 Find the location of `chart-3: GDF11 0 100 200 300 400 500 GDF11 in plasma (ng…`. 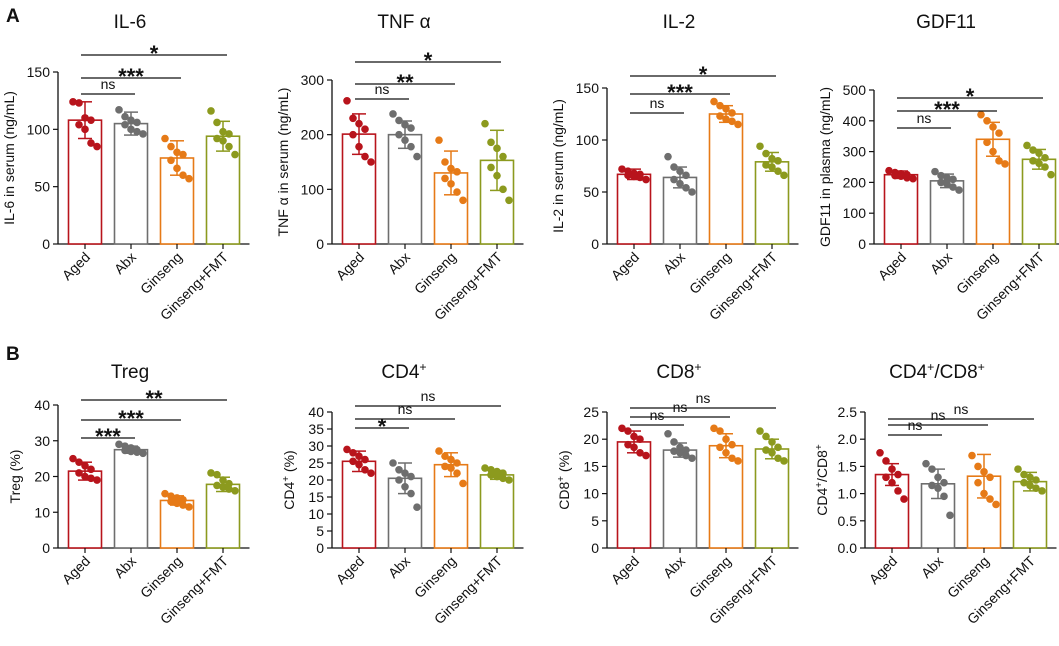

chart-3: GDF11 0 100 200 300 400 500 GDF11 in plasma (ng… is located at coordinates (938, 167).